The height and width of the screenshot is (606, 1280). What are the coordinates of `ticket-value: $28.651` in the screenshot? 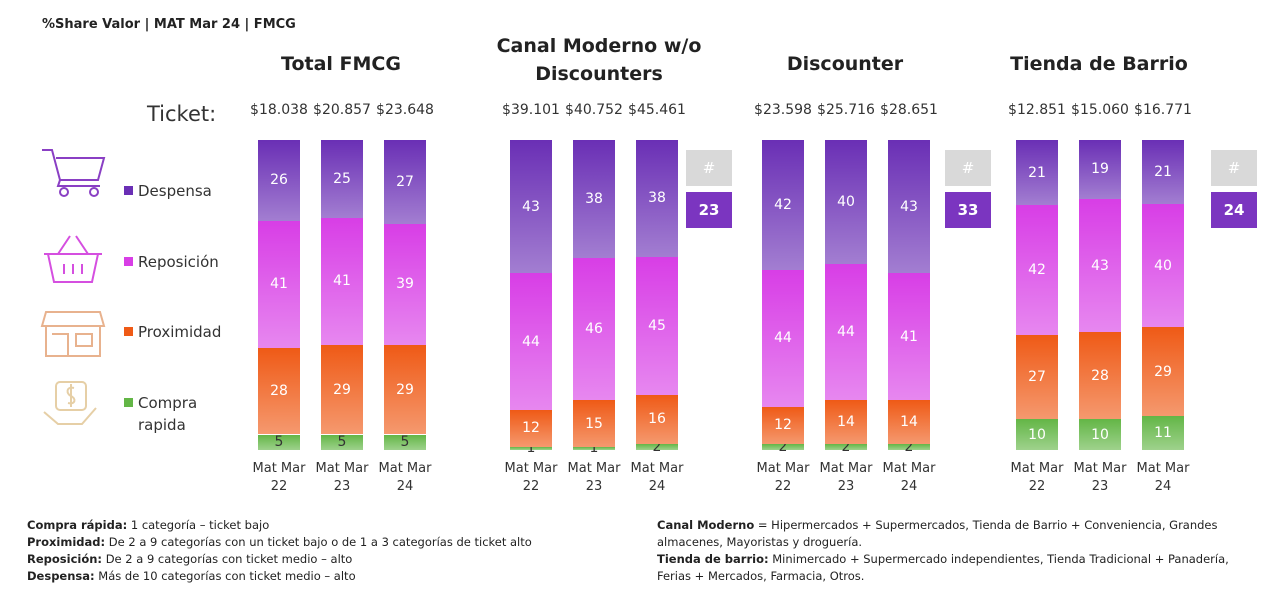 It's located at (909, 110).